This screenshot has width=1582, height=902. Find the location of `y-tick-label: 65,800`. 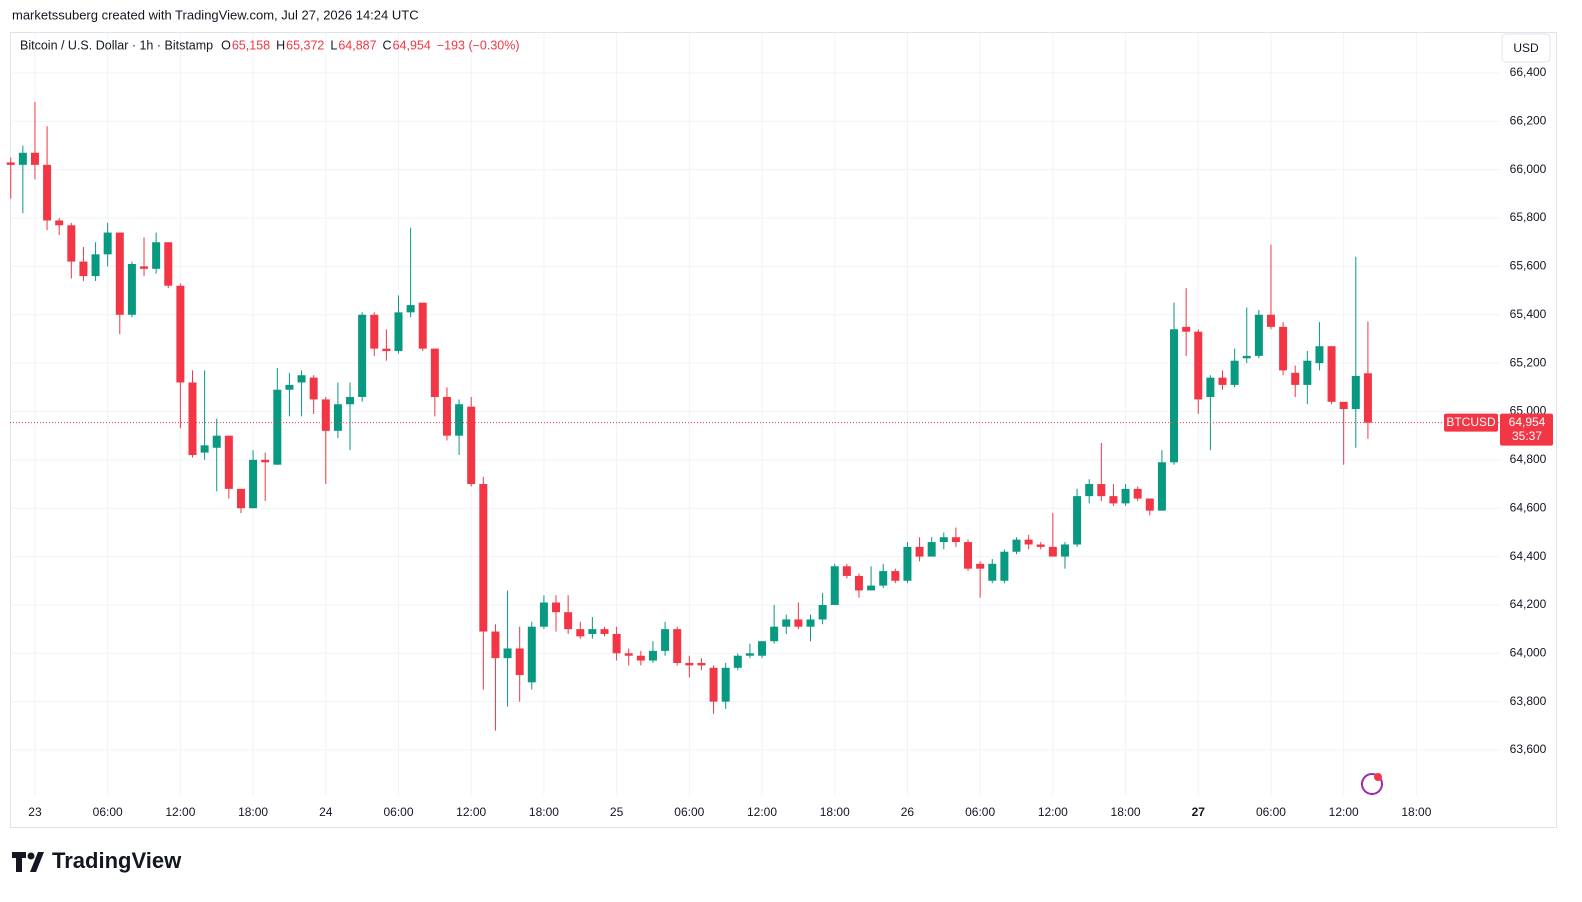

y-tick-label: 65,800 is located at coordinates (1528, 217).